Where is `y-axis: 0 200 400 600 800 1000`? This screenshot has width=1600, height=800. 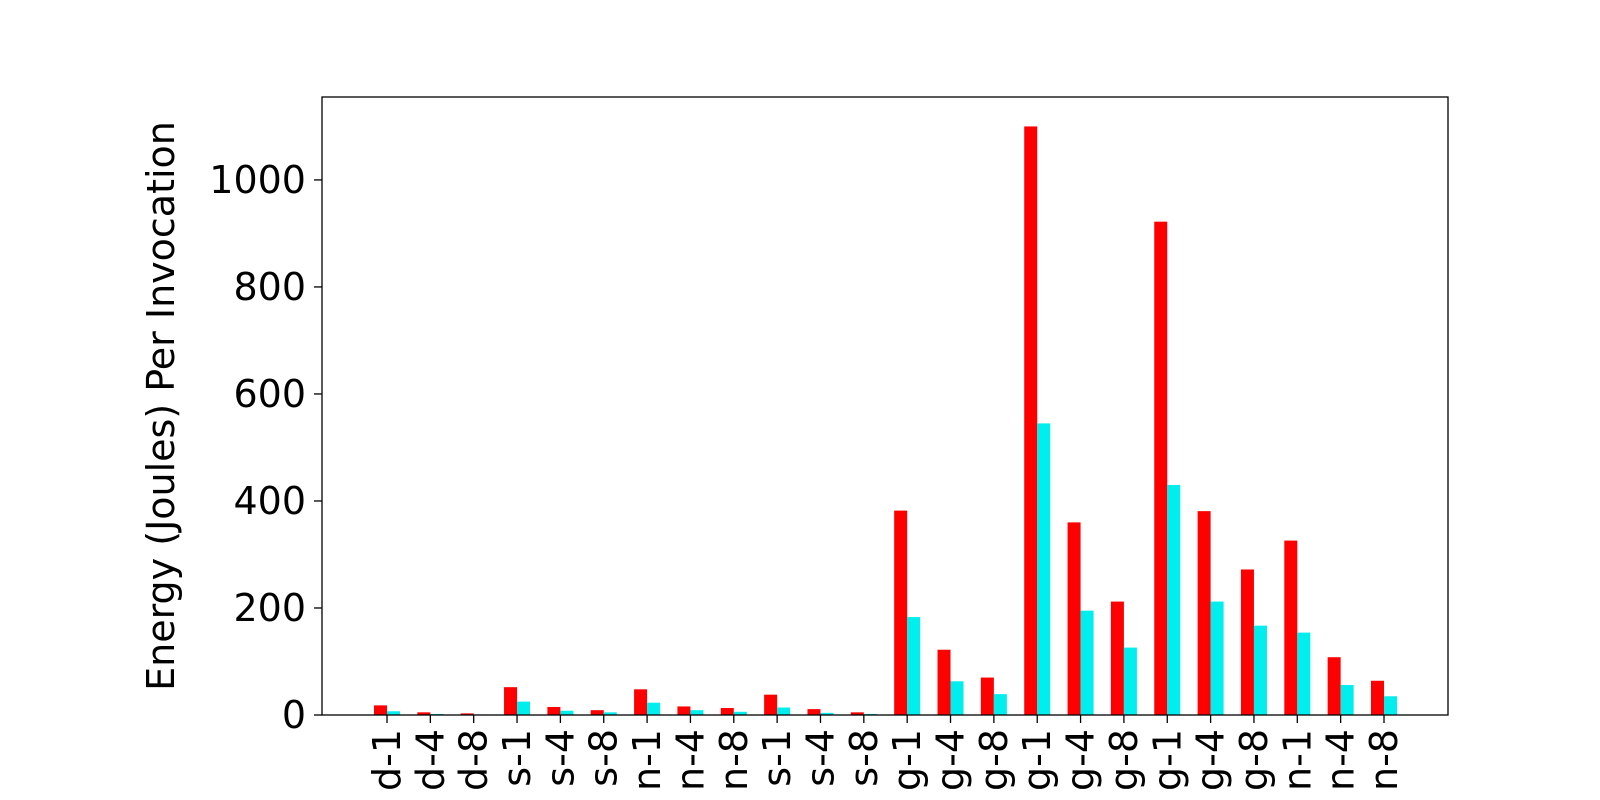
y-axis: 0 200 400 600 800 1000 is located at coordinates (265, 447).